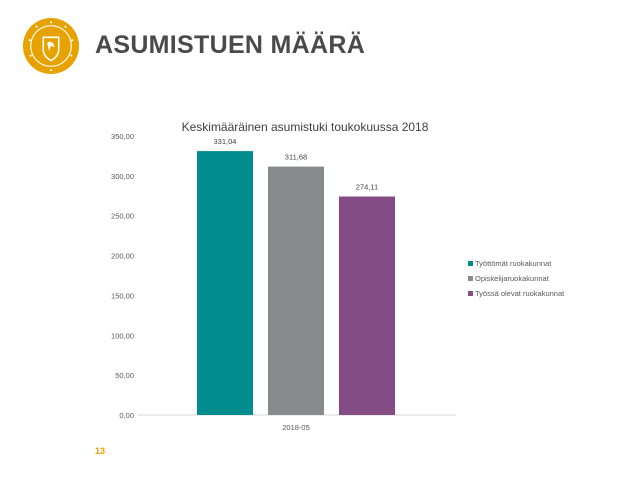 The image size is (638, 479). What do you see at coordinates (124, 375) in the screenshot?
I see `y-tick-label: 50,00` at bounding box center [124, 375].